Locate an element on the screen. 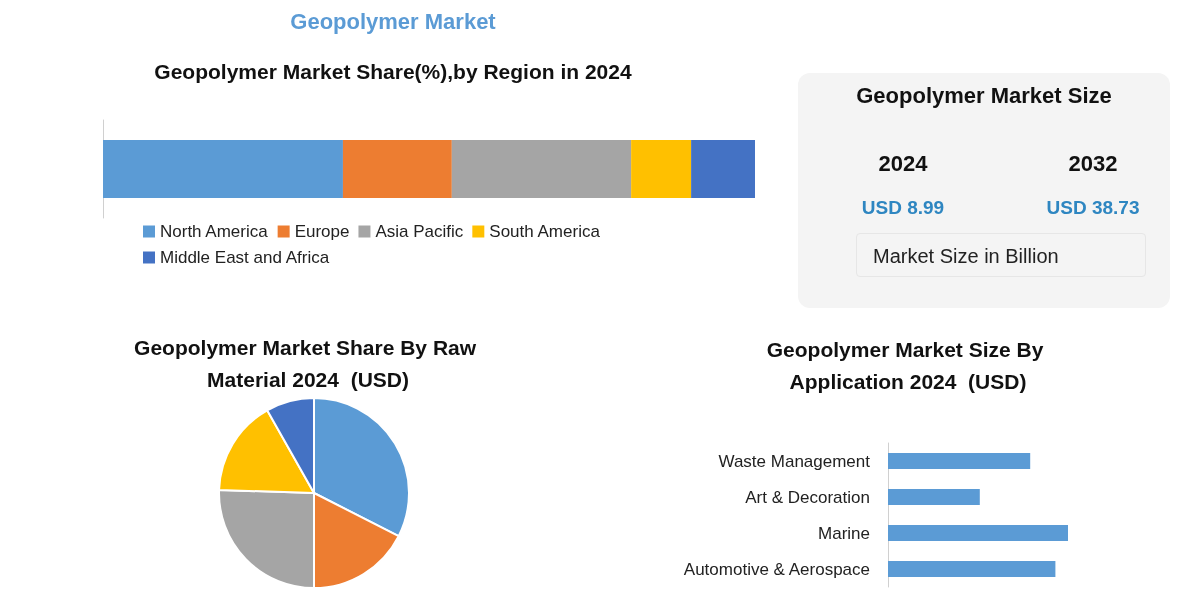 The height and width of the screenshot is (600, 1200). text: Geopolymer Market Size is located at coordinates (984, 96).